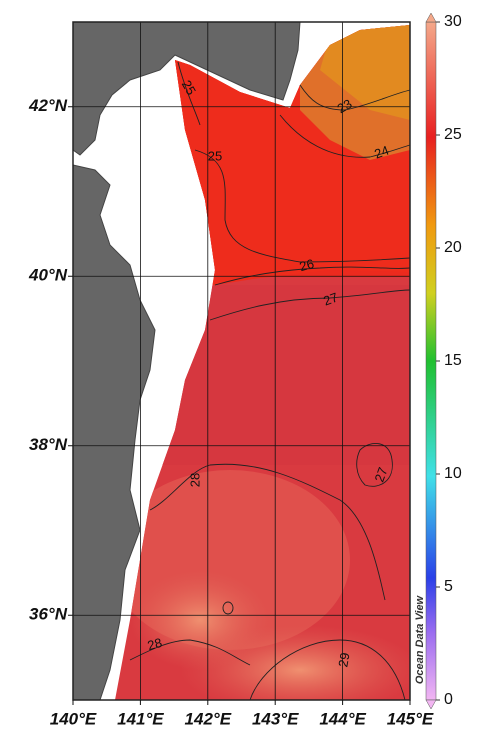 The height and width of the screenshot is (754, 480). Describe the element at coordinates (208, 718) in the screenshot. I see `x-tick-label: 142°E` at that location.